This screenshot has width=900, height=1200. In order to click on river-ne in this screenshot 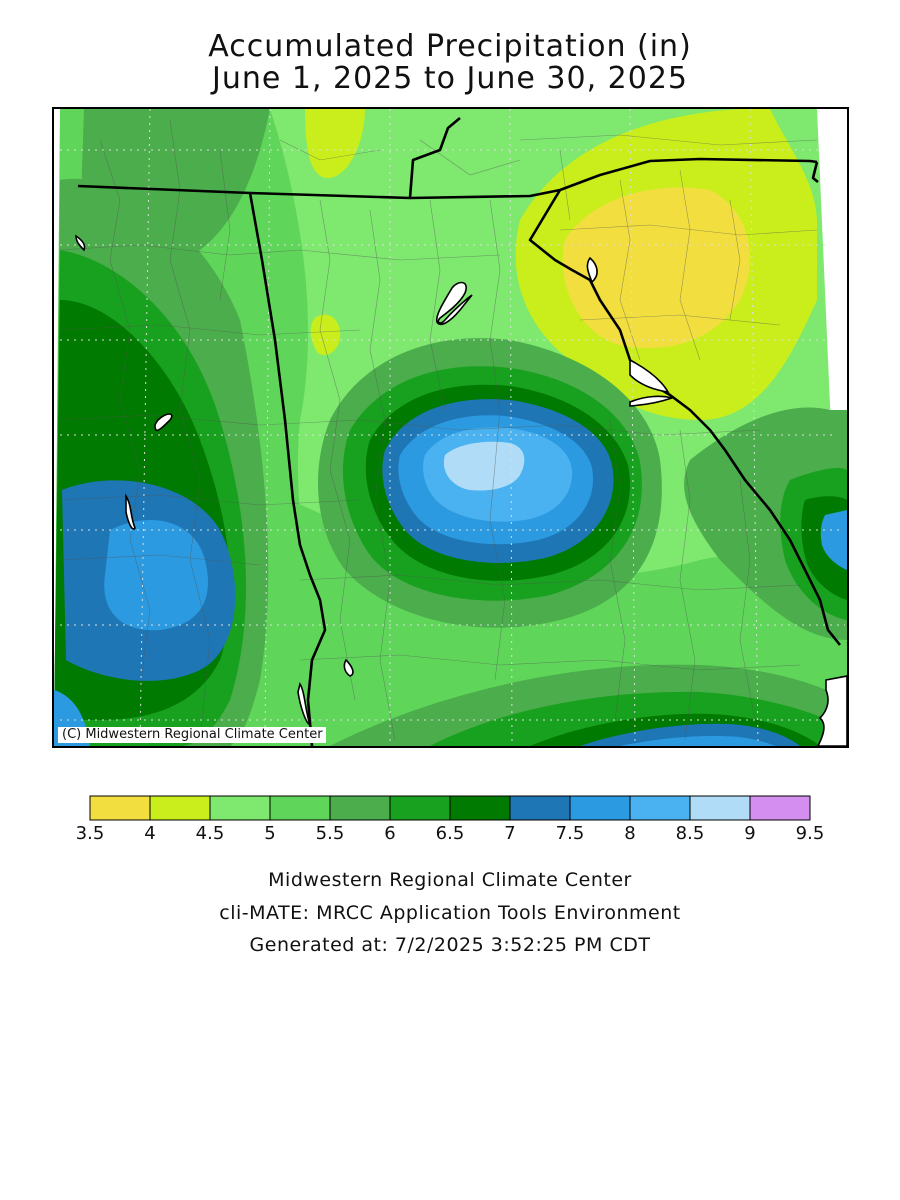, I will do `click(592, 270)`.